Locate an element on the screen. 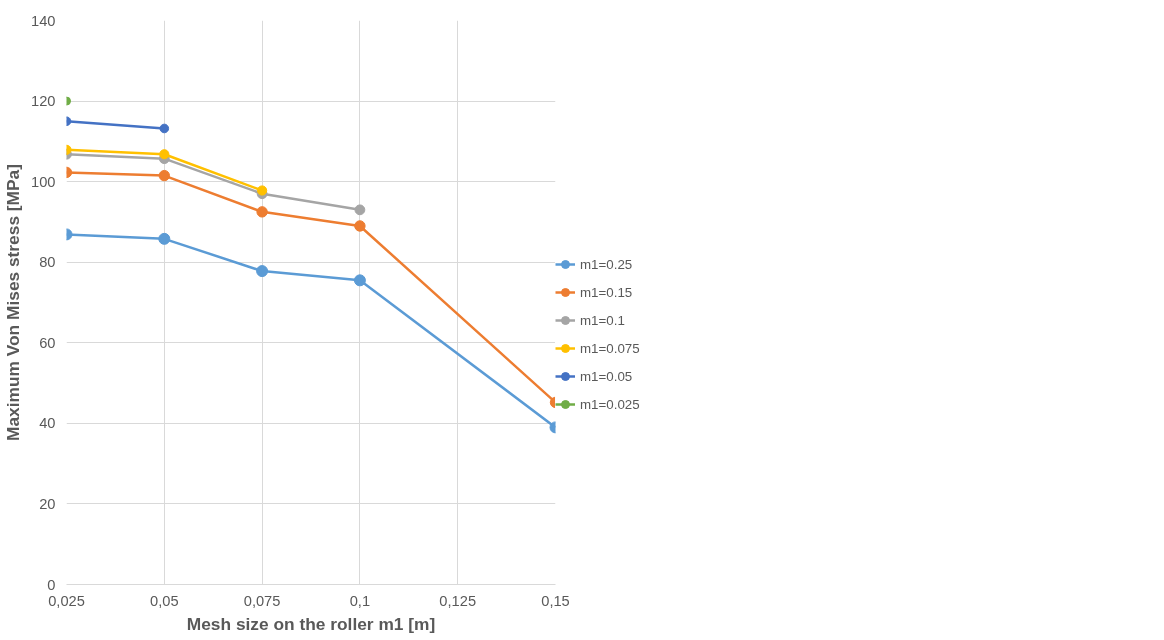  y-tick-label: 100 is located at coordinates (43, 181).